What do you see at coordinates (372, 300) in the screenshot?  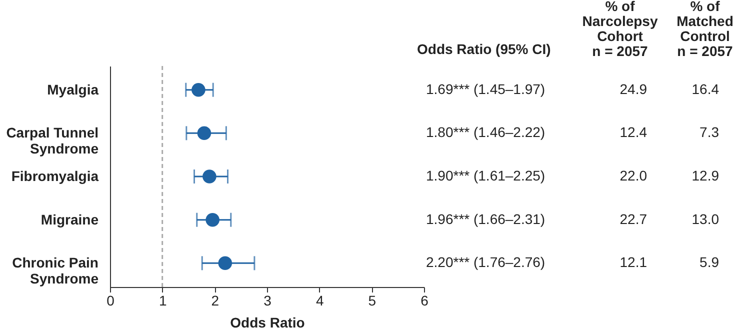 I see `x-tick-label: 5` at bounding box center [372, 300].